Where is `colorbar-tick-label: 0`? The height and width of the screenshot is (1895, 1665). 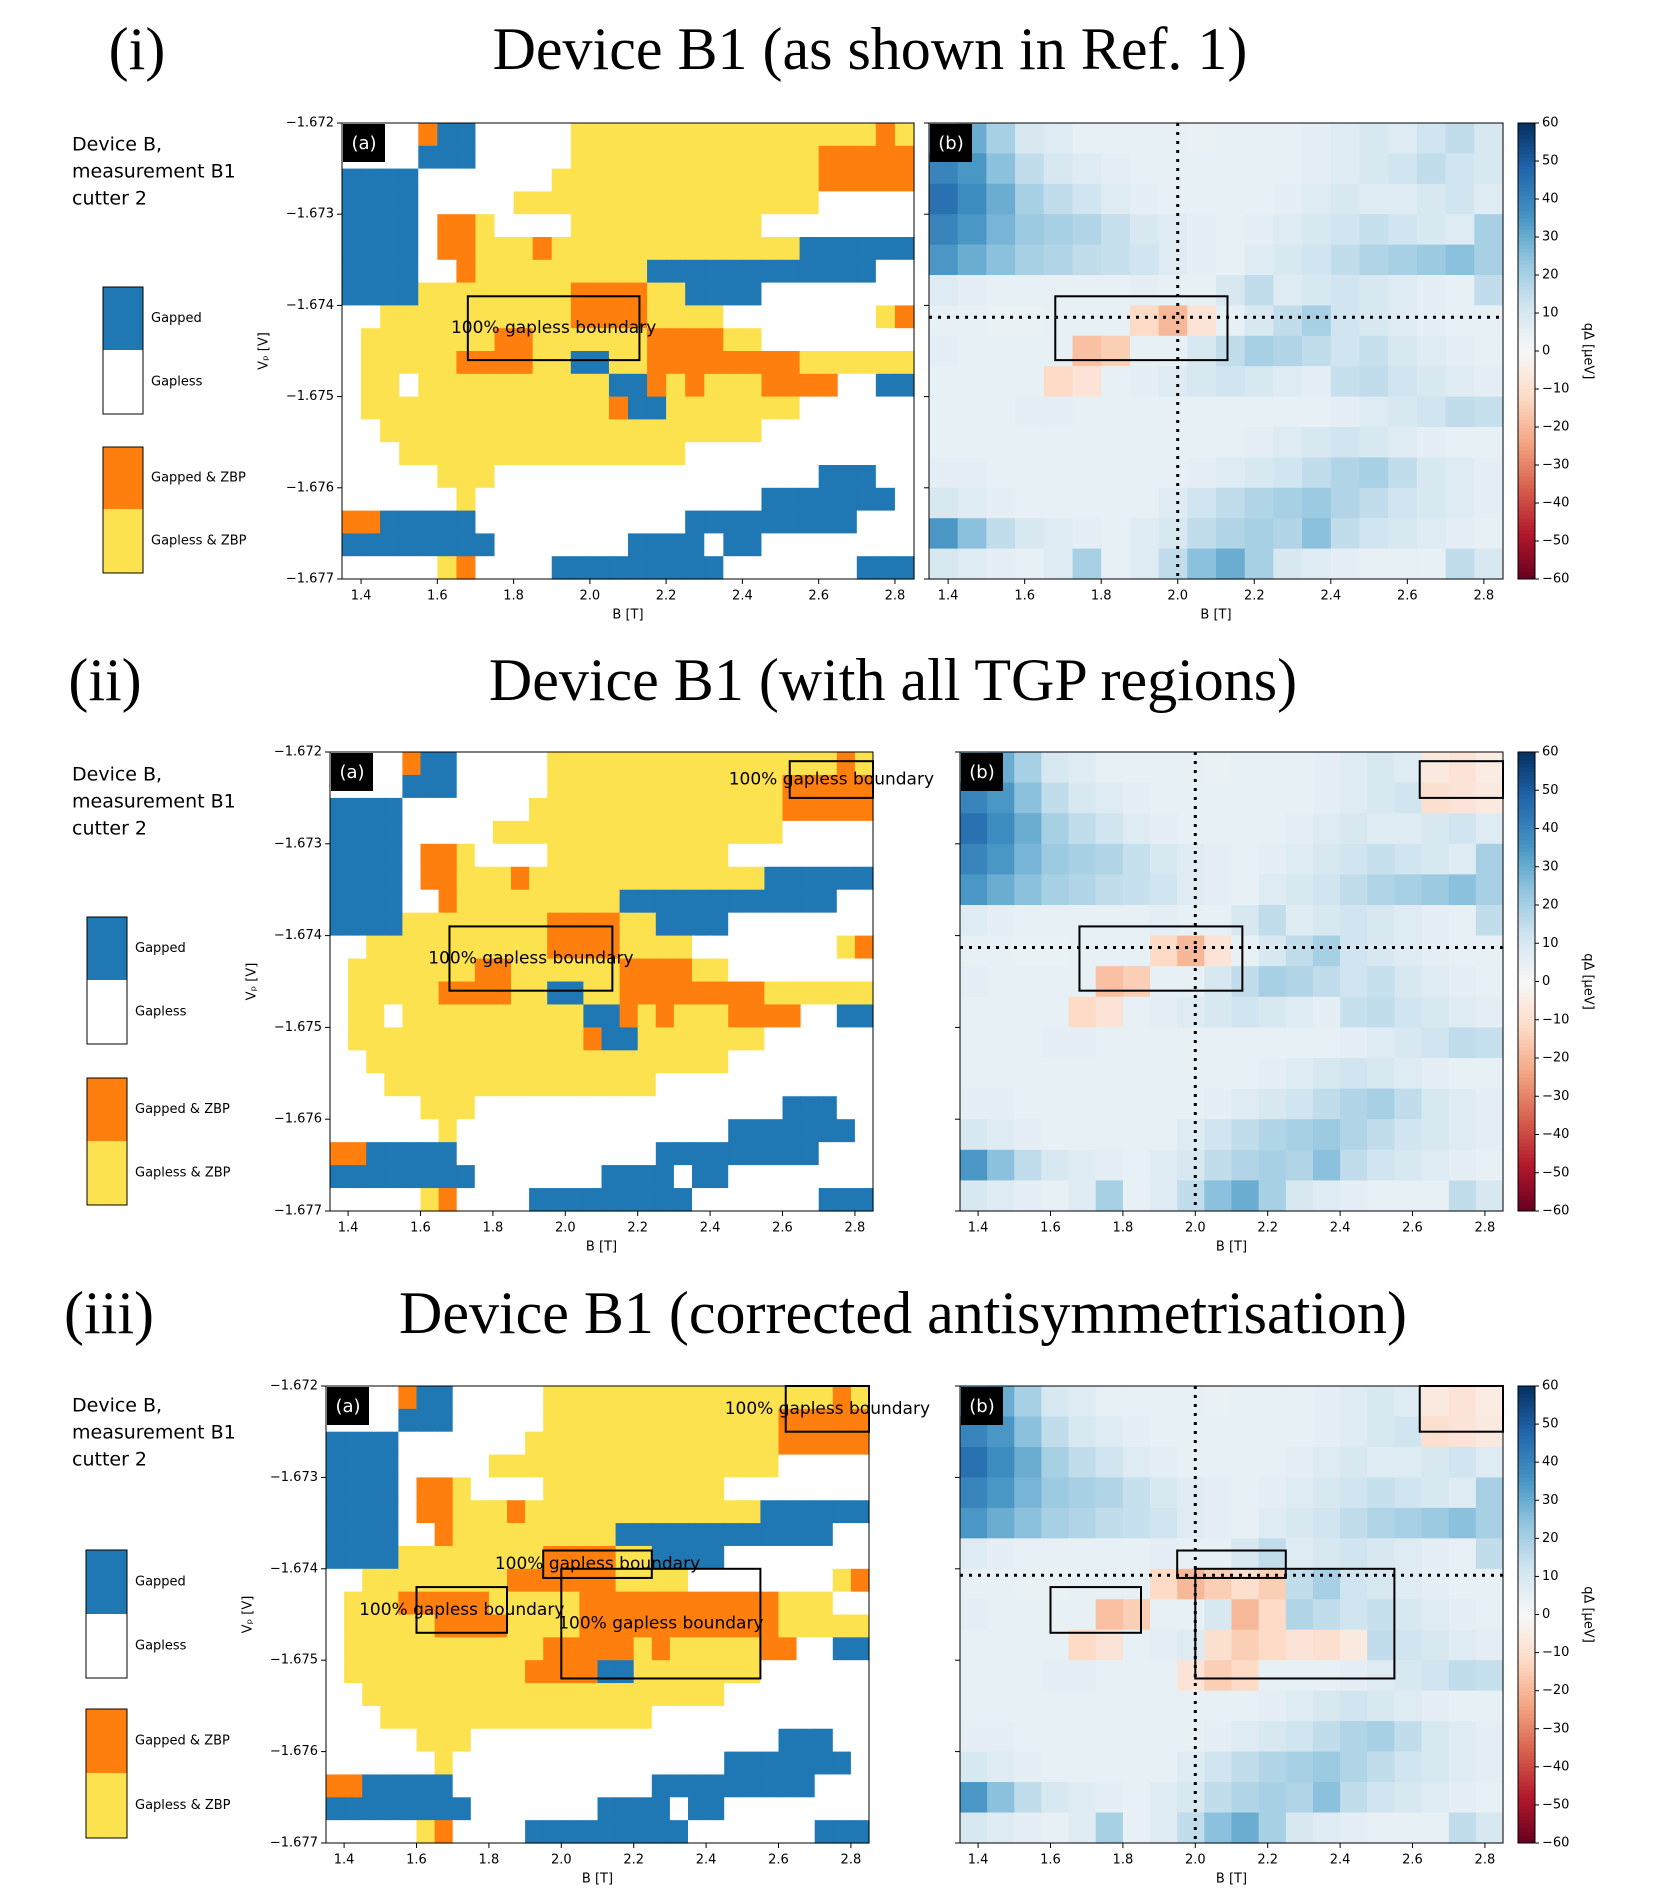 colorbar-tick-label: 0 is located at coordinates (1546, 981).